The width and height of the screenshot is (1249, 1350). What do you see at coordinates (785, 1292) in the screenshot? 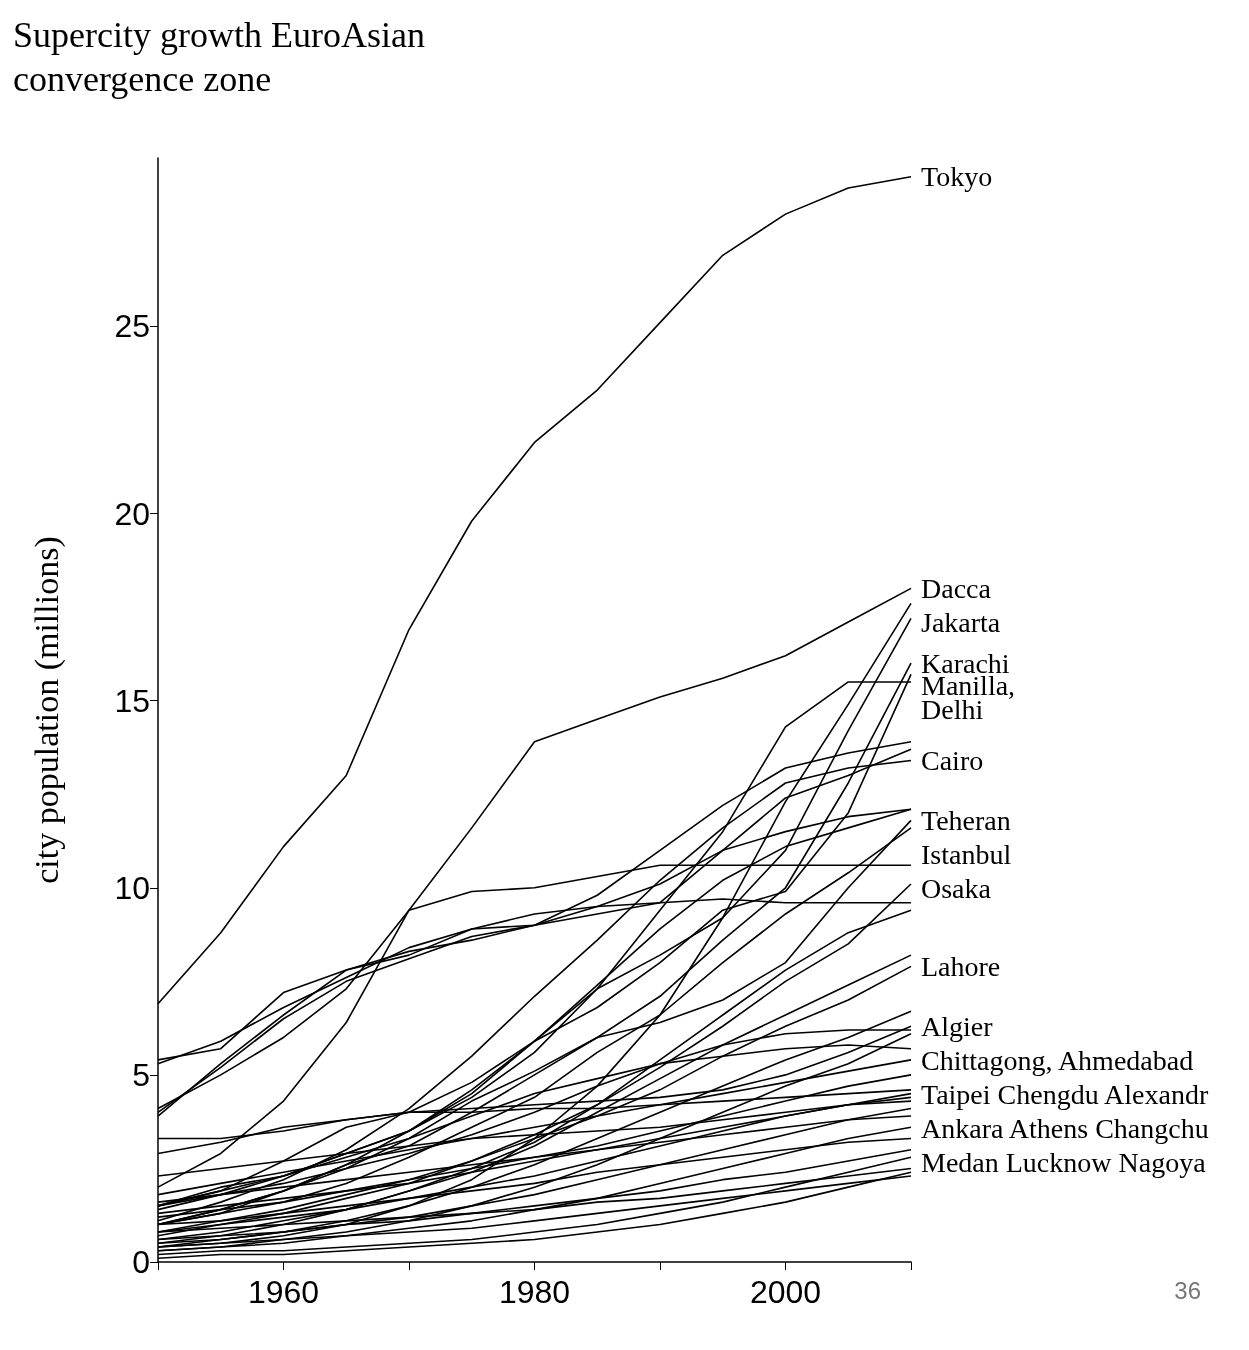
I see `x-tick-label: 2000` at bounding box center [785, 1292].